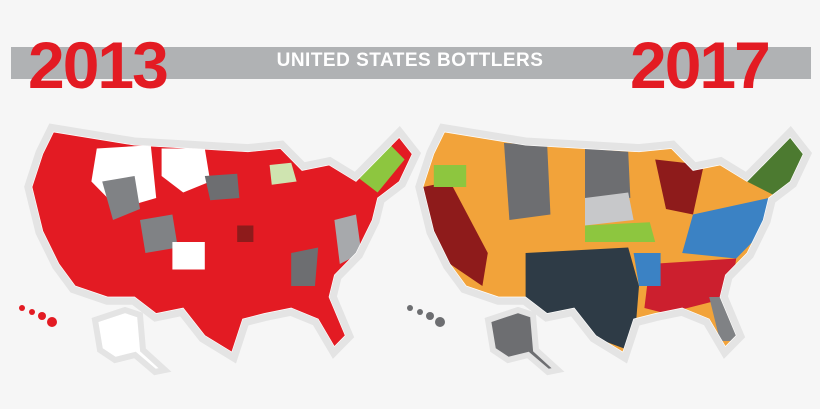  What do you see at coordinates (426, 316) in the screenshot?
I see `hawaii-2017` at bounding box center [426, 316].